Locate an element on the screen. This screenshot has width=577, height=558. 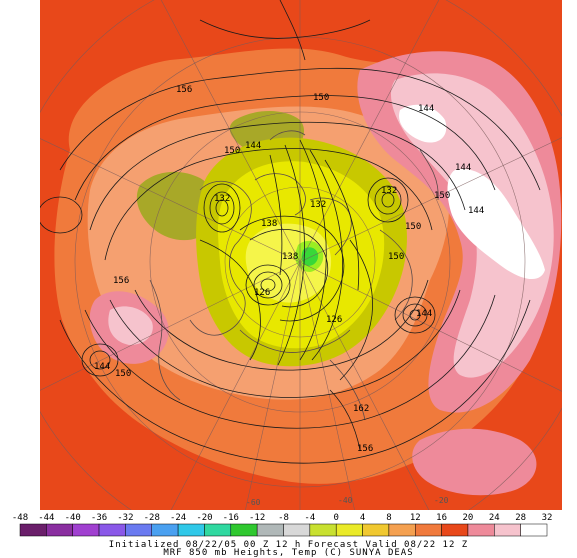
low-center-northwest is located at coordinates (61, 215).